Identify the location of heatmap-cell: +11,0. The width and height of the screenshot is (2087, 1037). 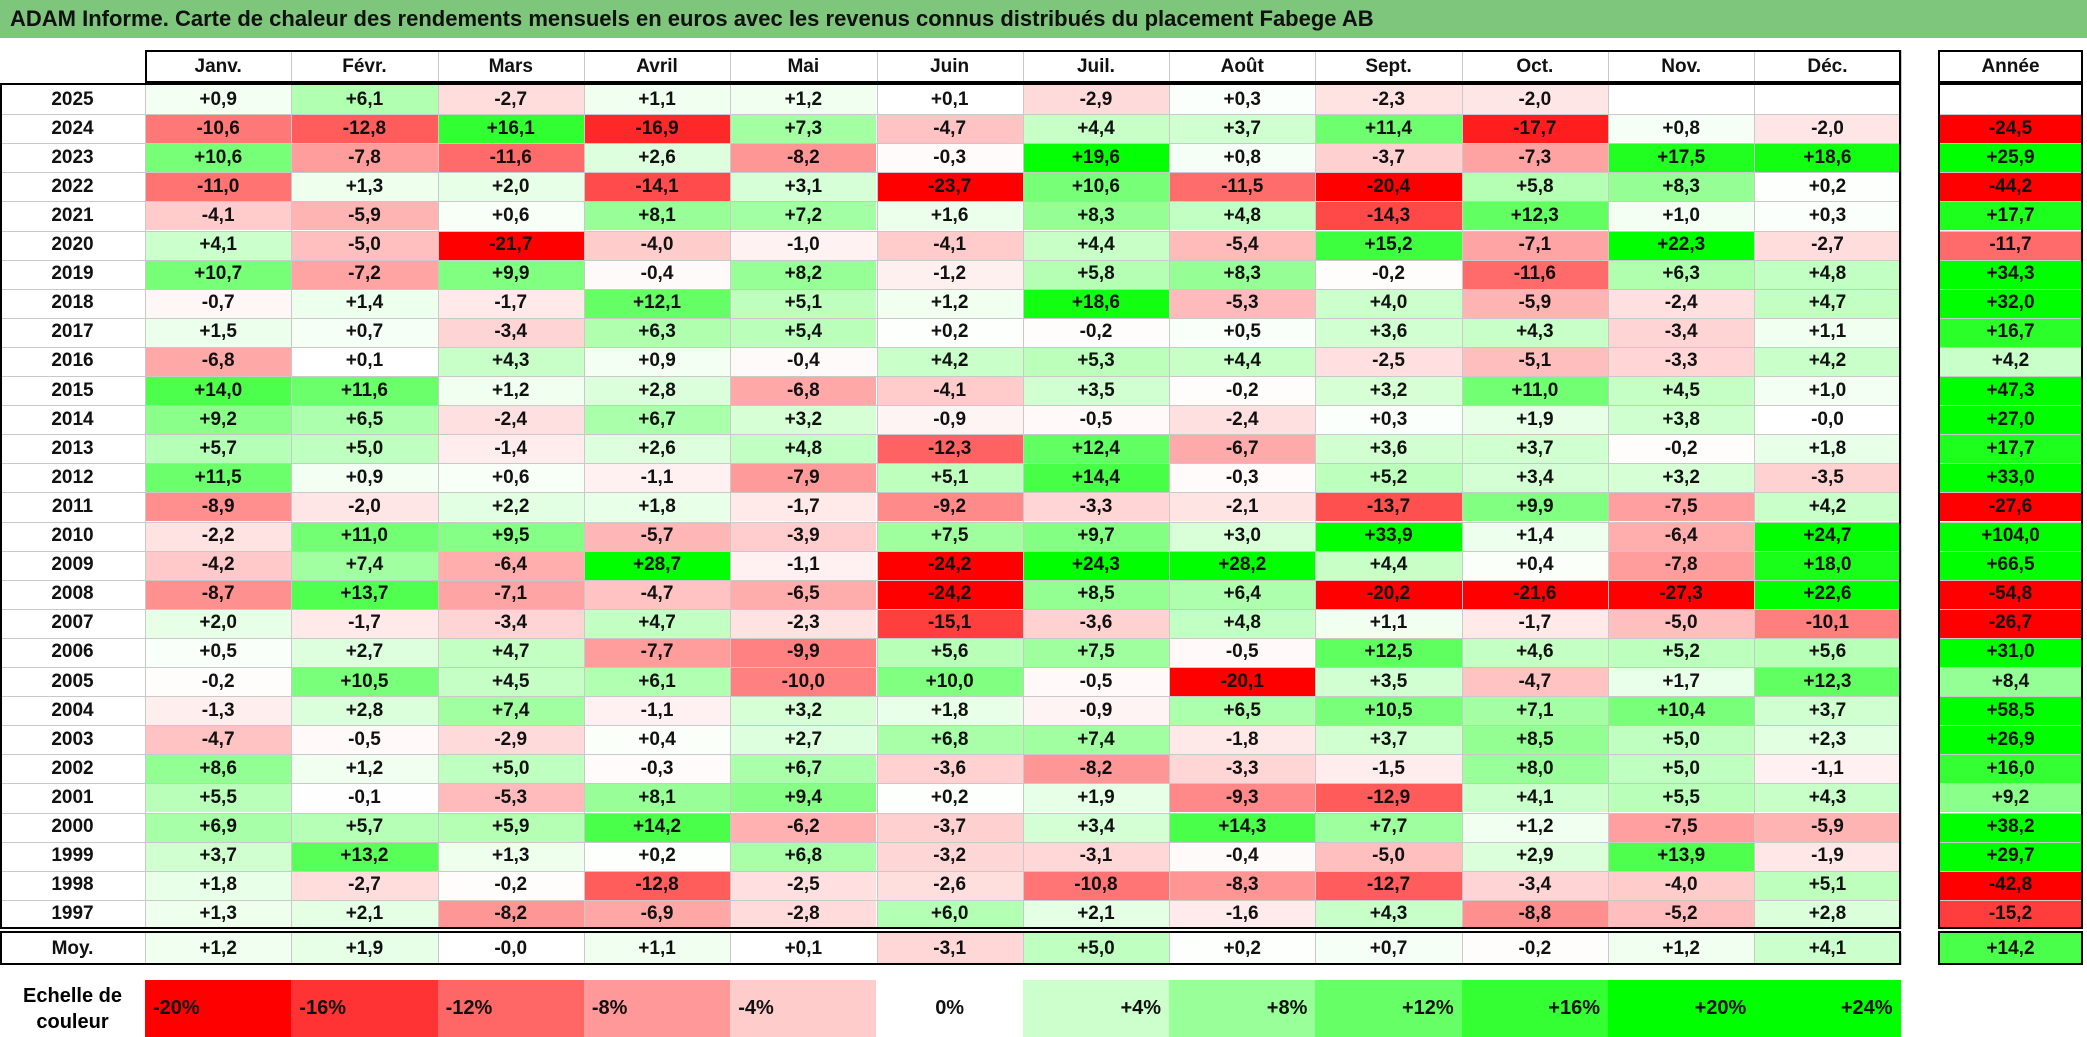
(1534, 391).